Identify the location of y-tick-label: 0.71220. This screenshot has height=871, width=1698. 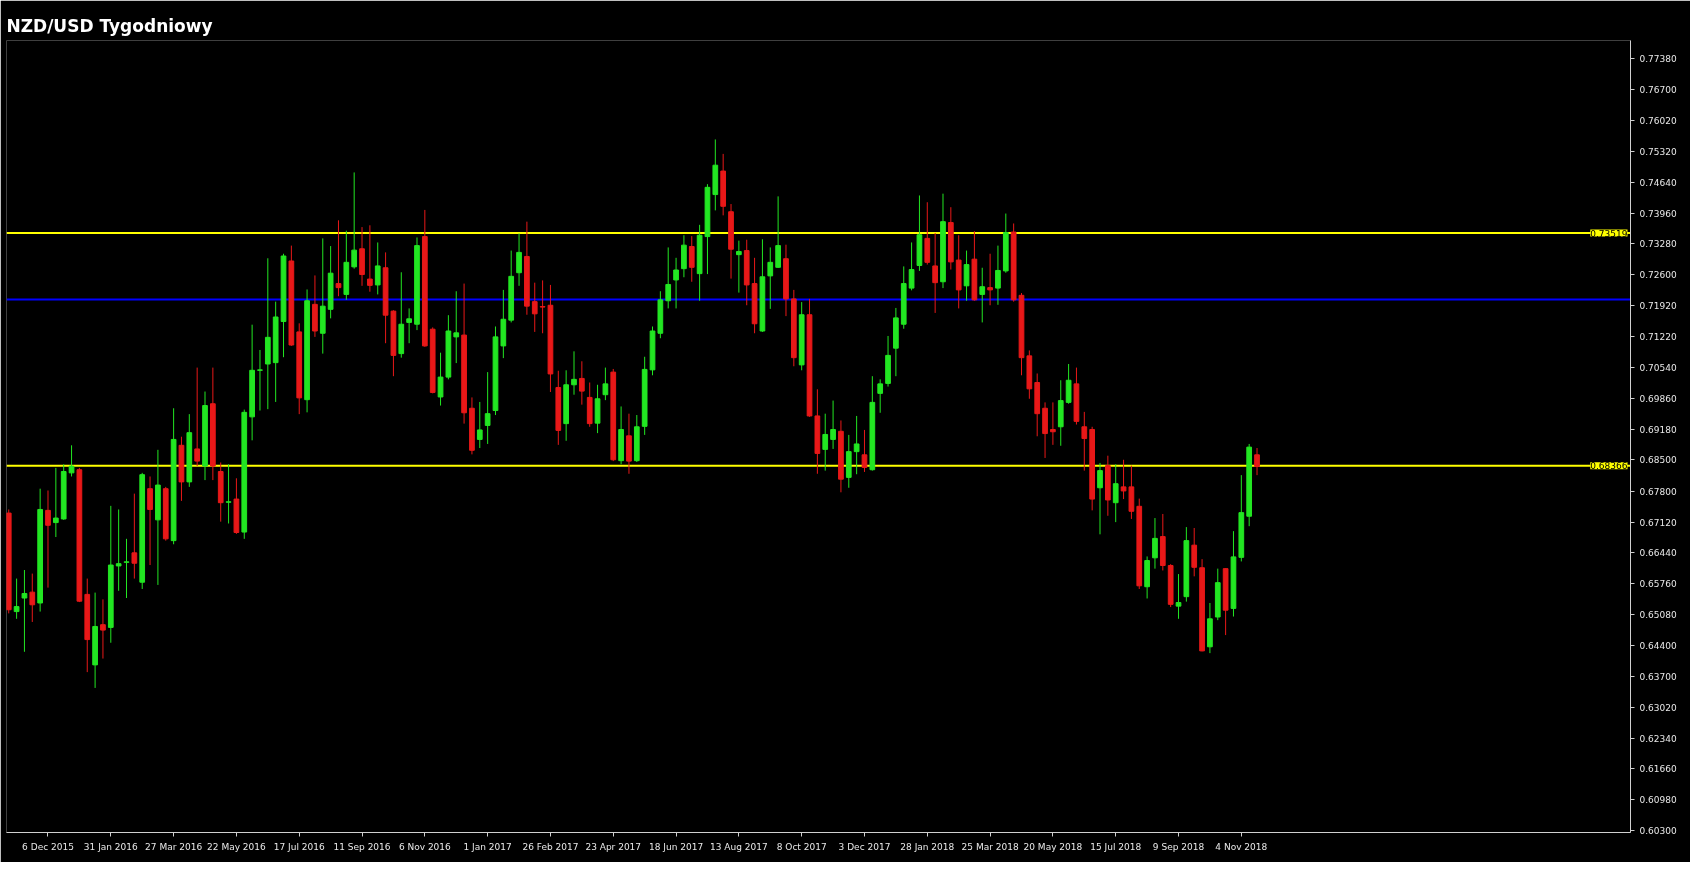
(1658, 337).